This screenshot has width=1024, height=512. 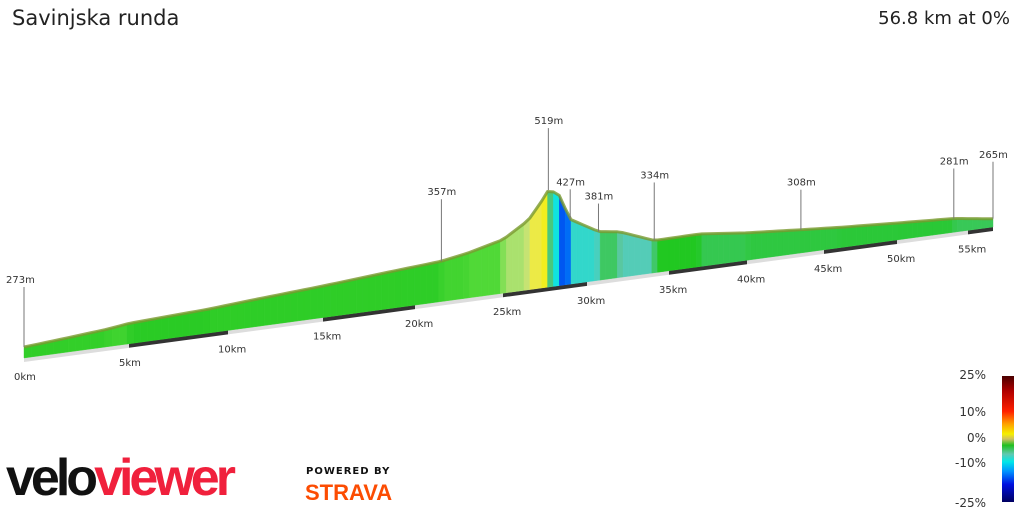 I want to click on x-tick-label: 20km, so click(x=419, y=324).